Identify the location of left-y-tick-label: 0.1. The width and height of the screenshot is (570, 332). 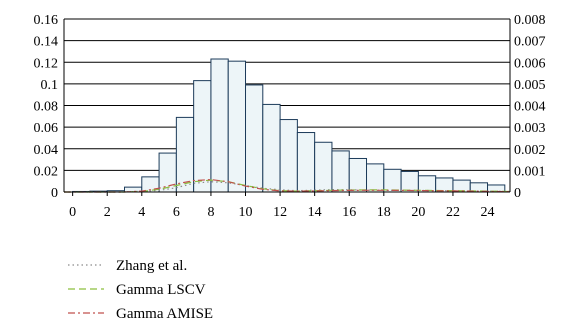
(50, 85).